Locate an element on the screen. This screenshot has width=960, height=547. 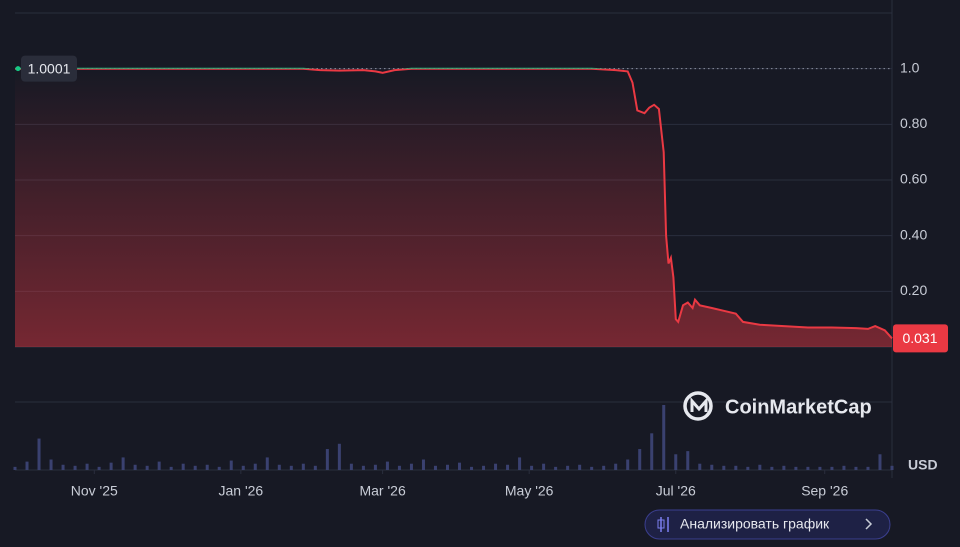
current-price-tag is located at coordinates (920, 338).